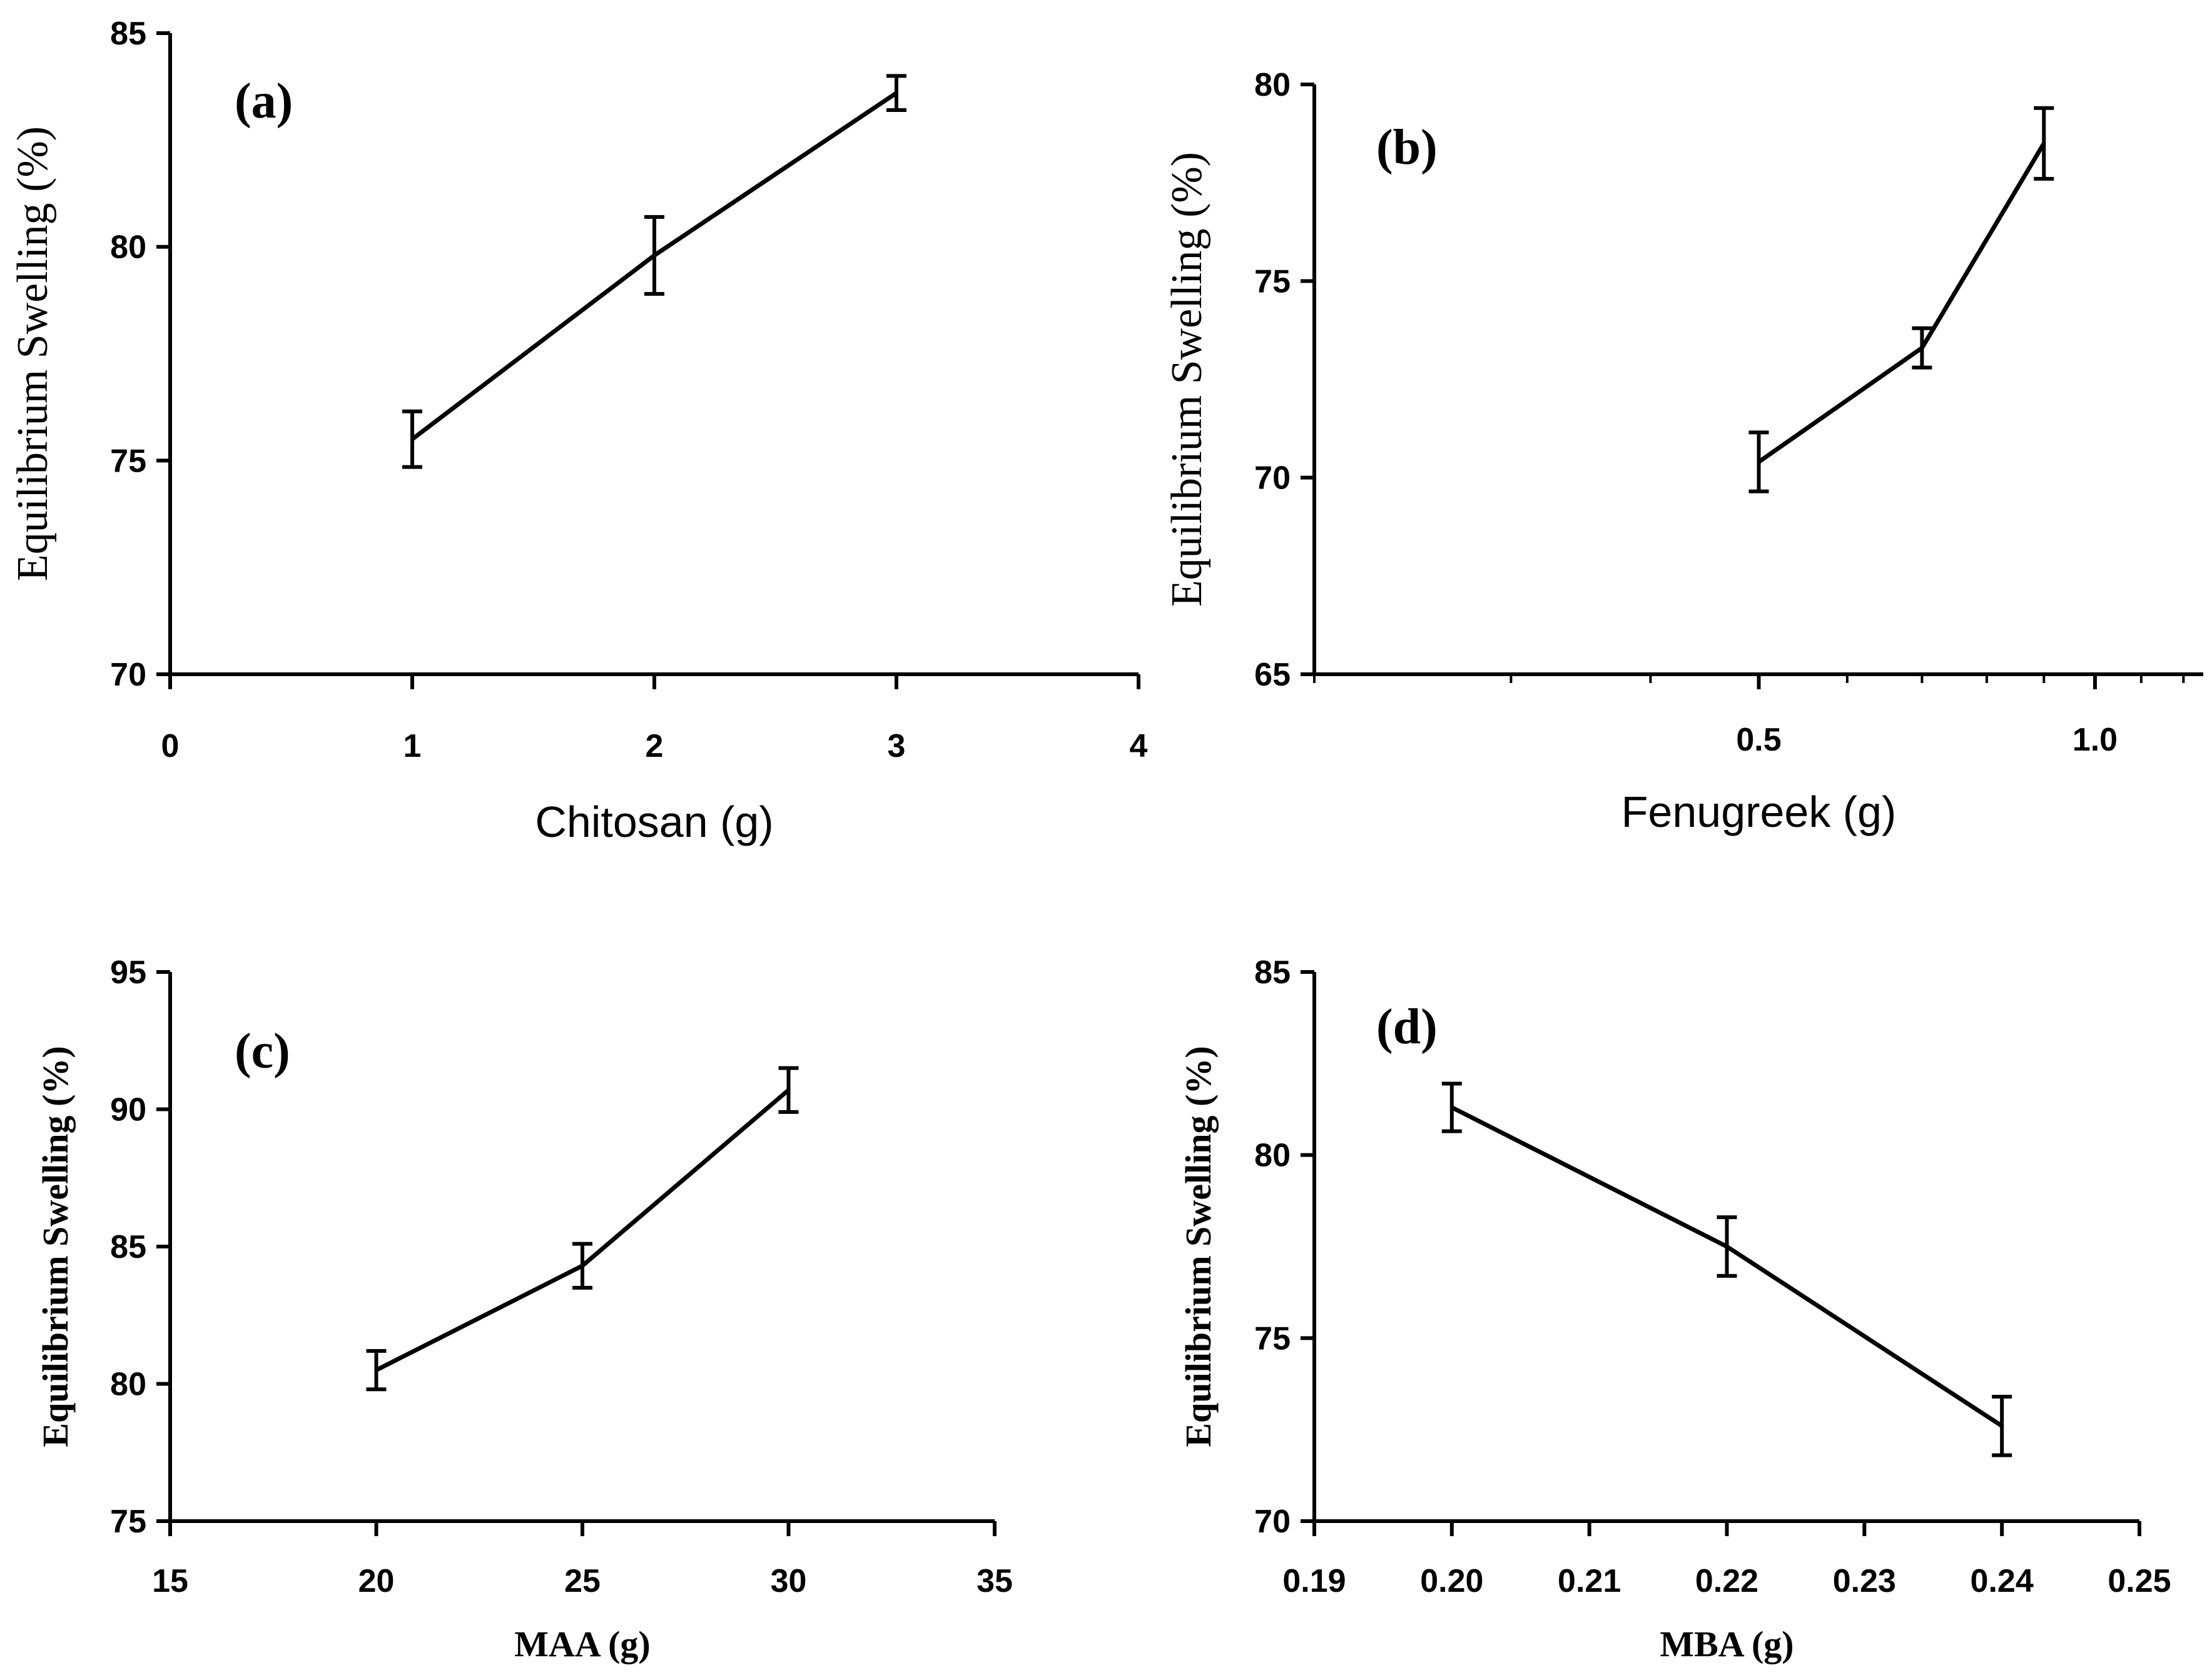 The height and width of the screenshot is (1680, 2212). I want to click on y-tick-label: 90, so click(128, 1110).